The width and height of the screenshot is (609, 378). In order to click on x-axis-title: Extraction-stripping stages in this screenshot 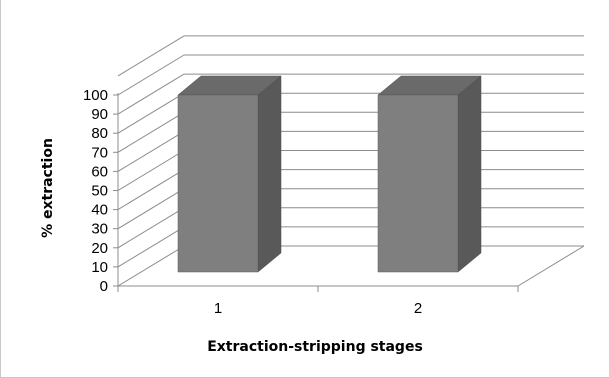, I will do `click(315, 347)`.